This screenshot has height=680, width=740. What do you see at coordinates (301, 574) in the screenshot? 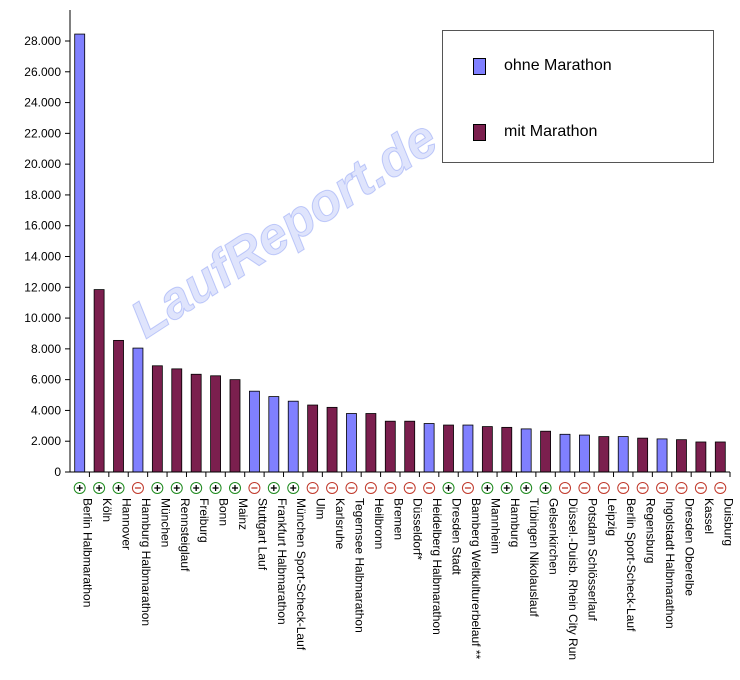
I see `x-tick-label: München Sport-Scheck-Lauf` at bounding box center [301, 574].